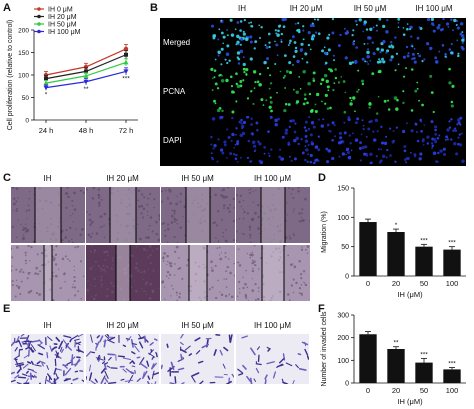 The height and width of the screenshot is (409, 474). I want to click on panel-label-f: F, so click(321, 309).